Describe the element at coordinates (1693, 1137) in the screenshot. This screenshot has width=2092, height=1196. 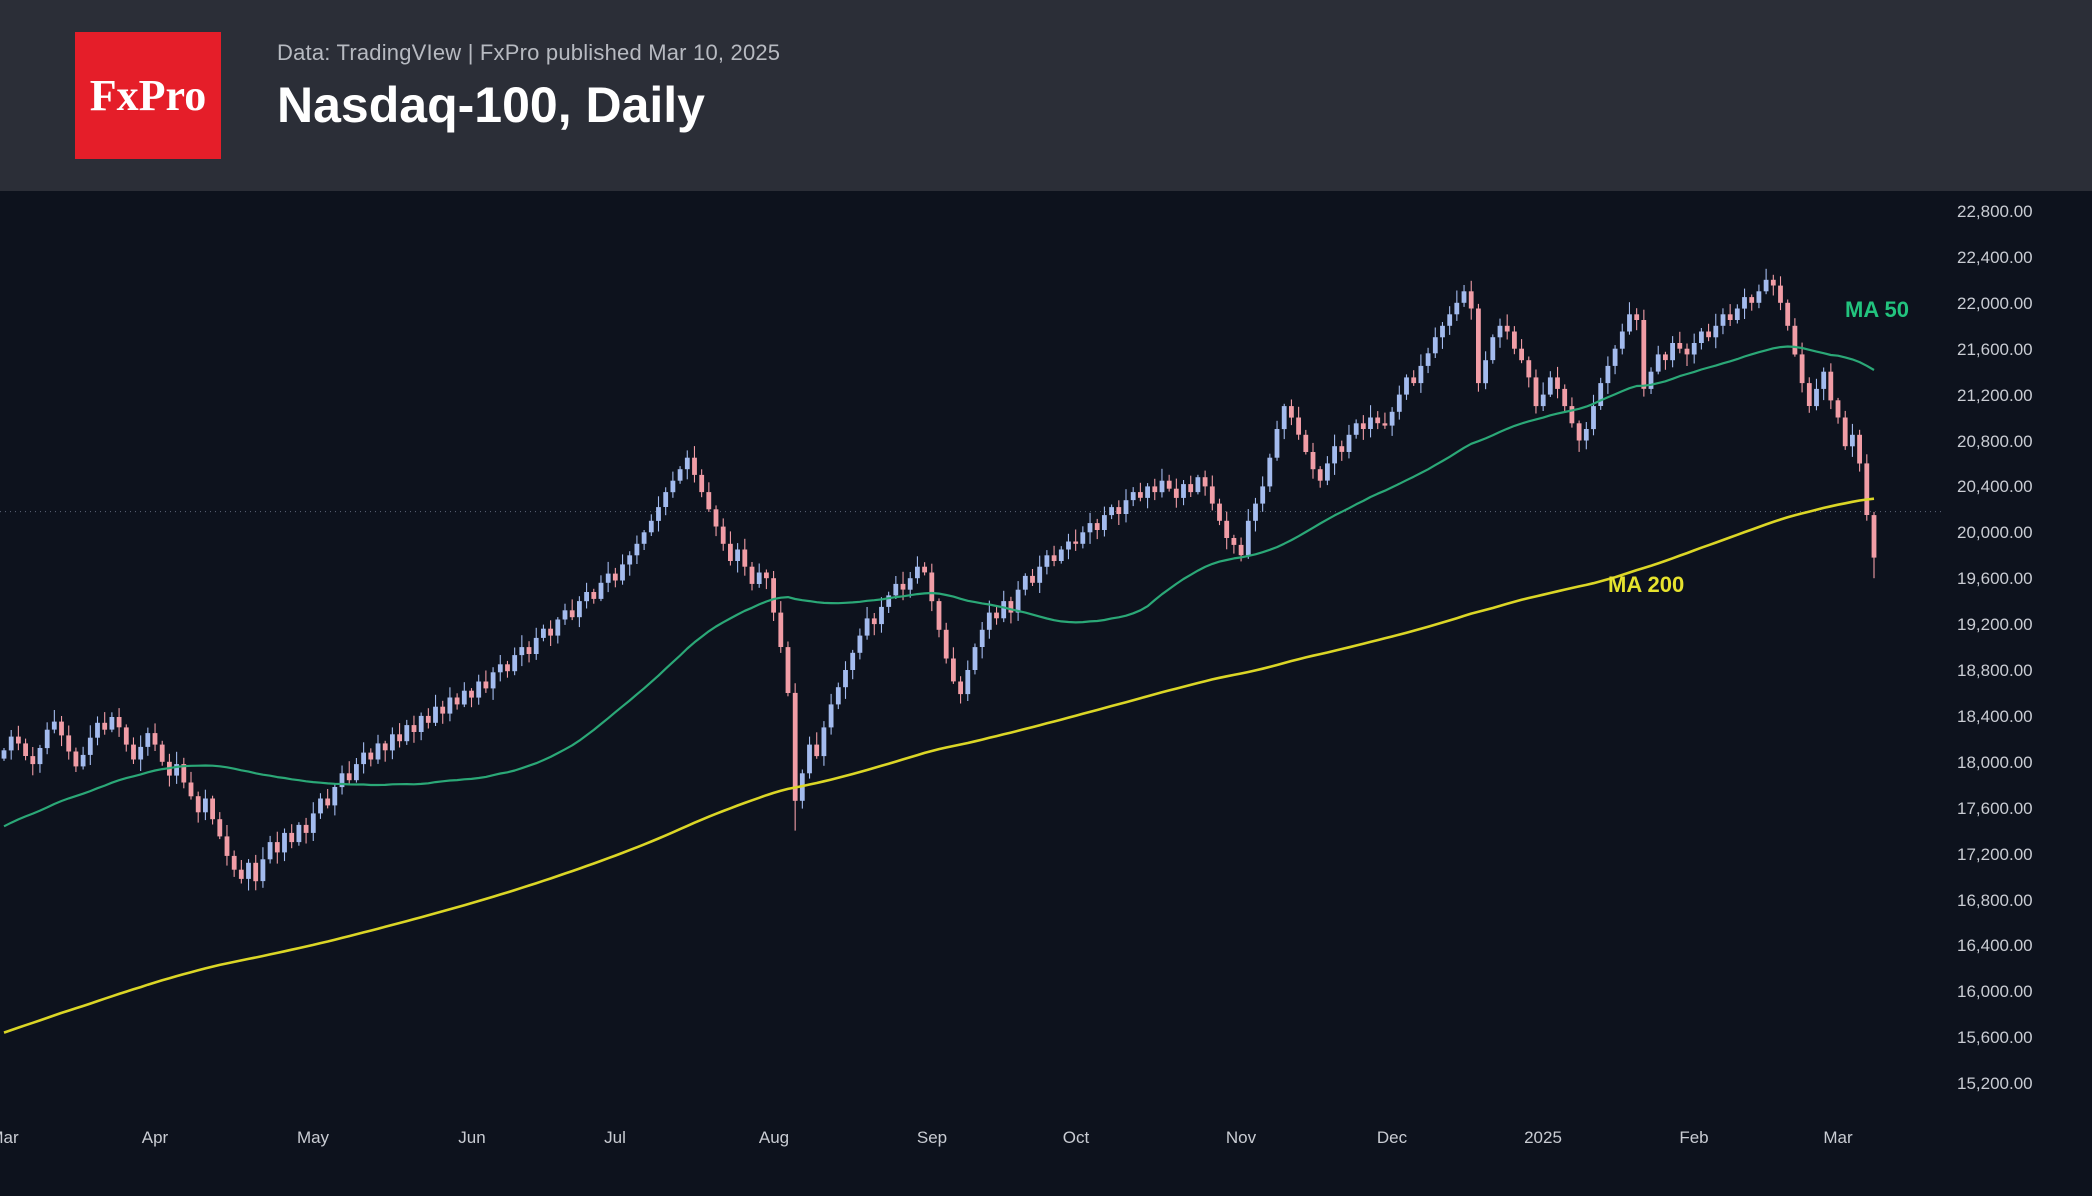
I see `time-tick-label: Feb` at that location.